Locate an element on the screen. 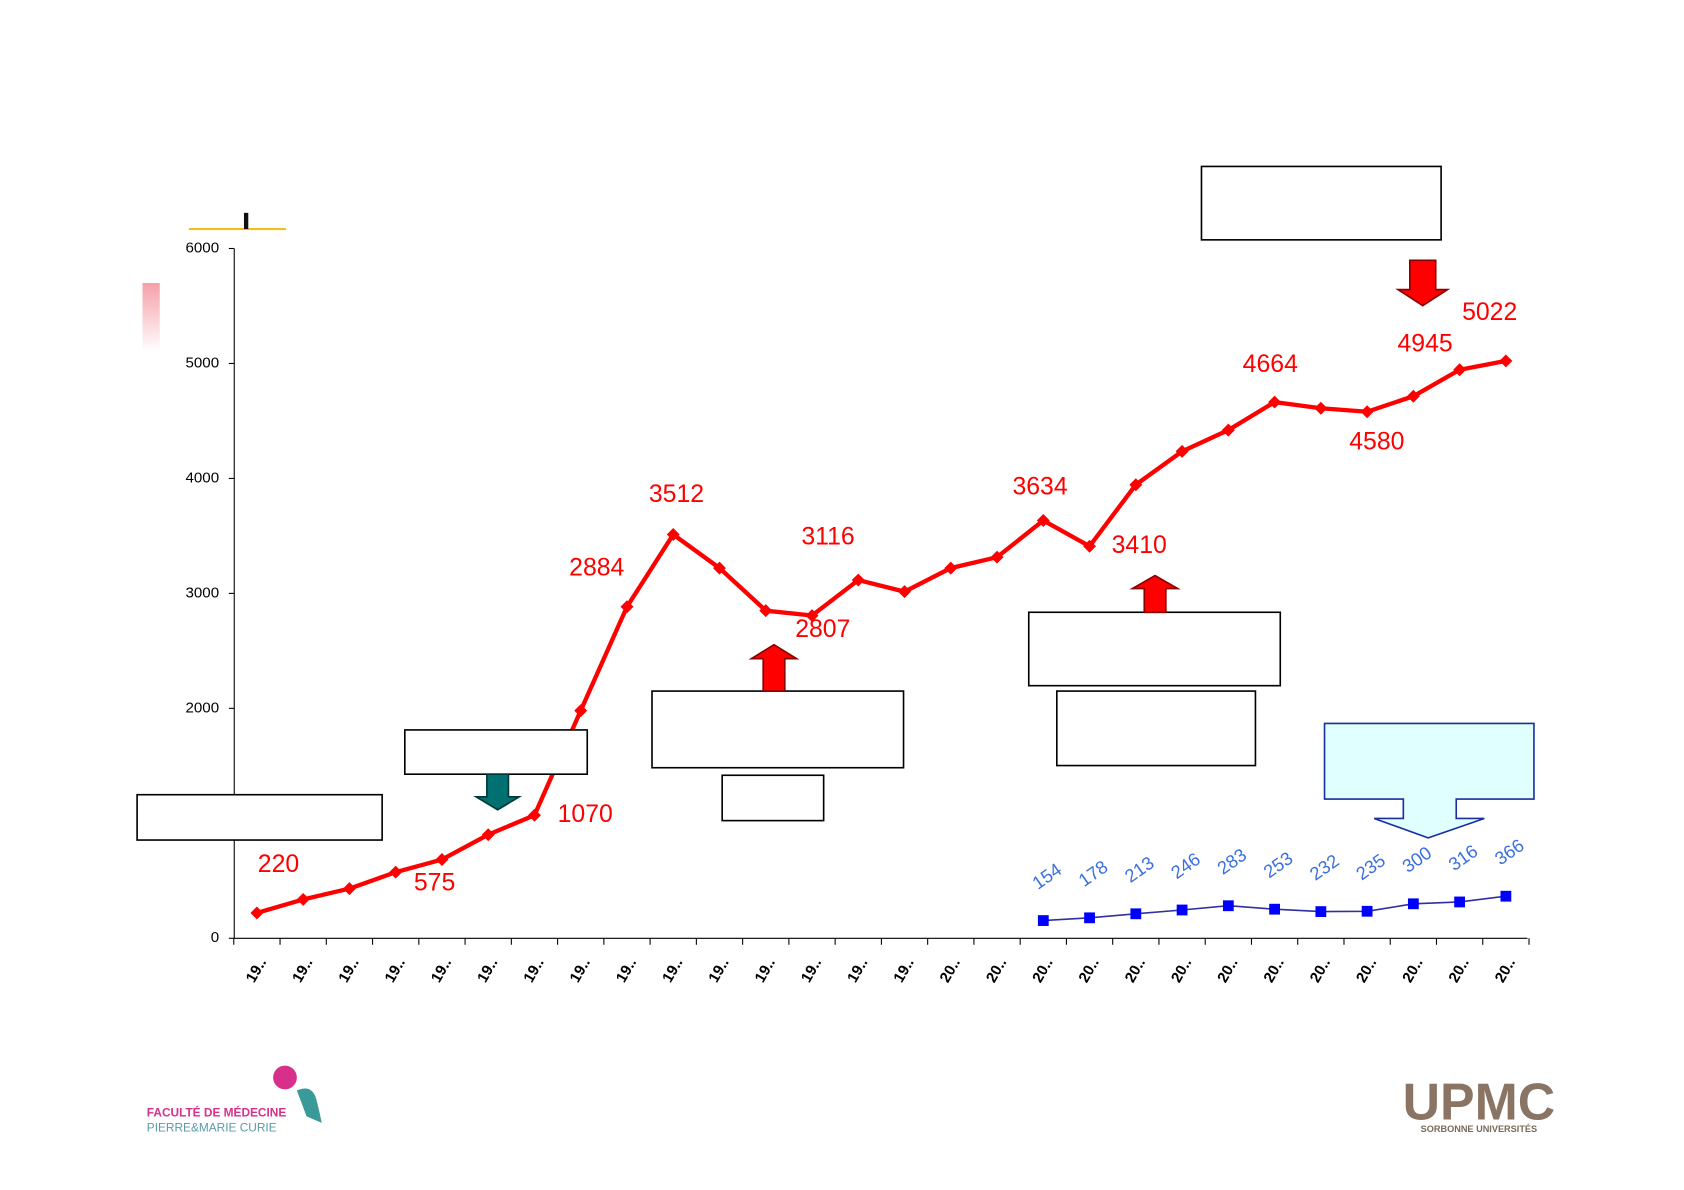  decor-mark is located at coordinates (246, 221).